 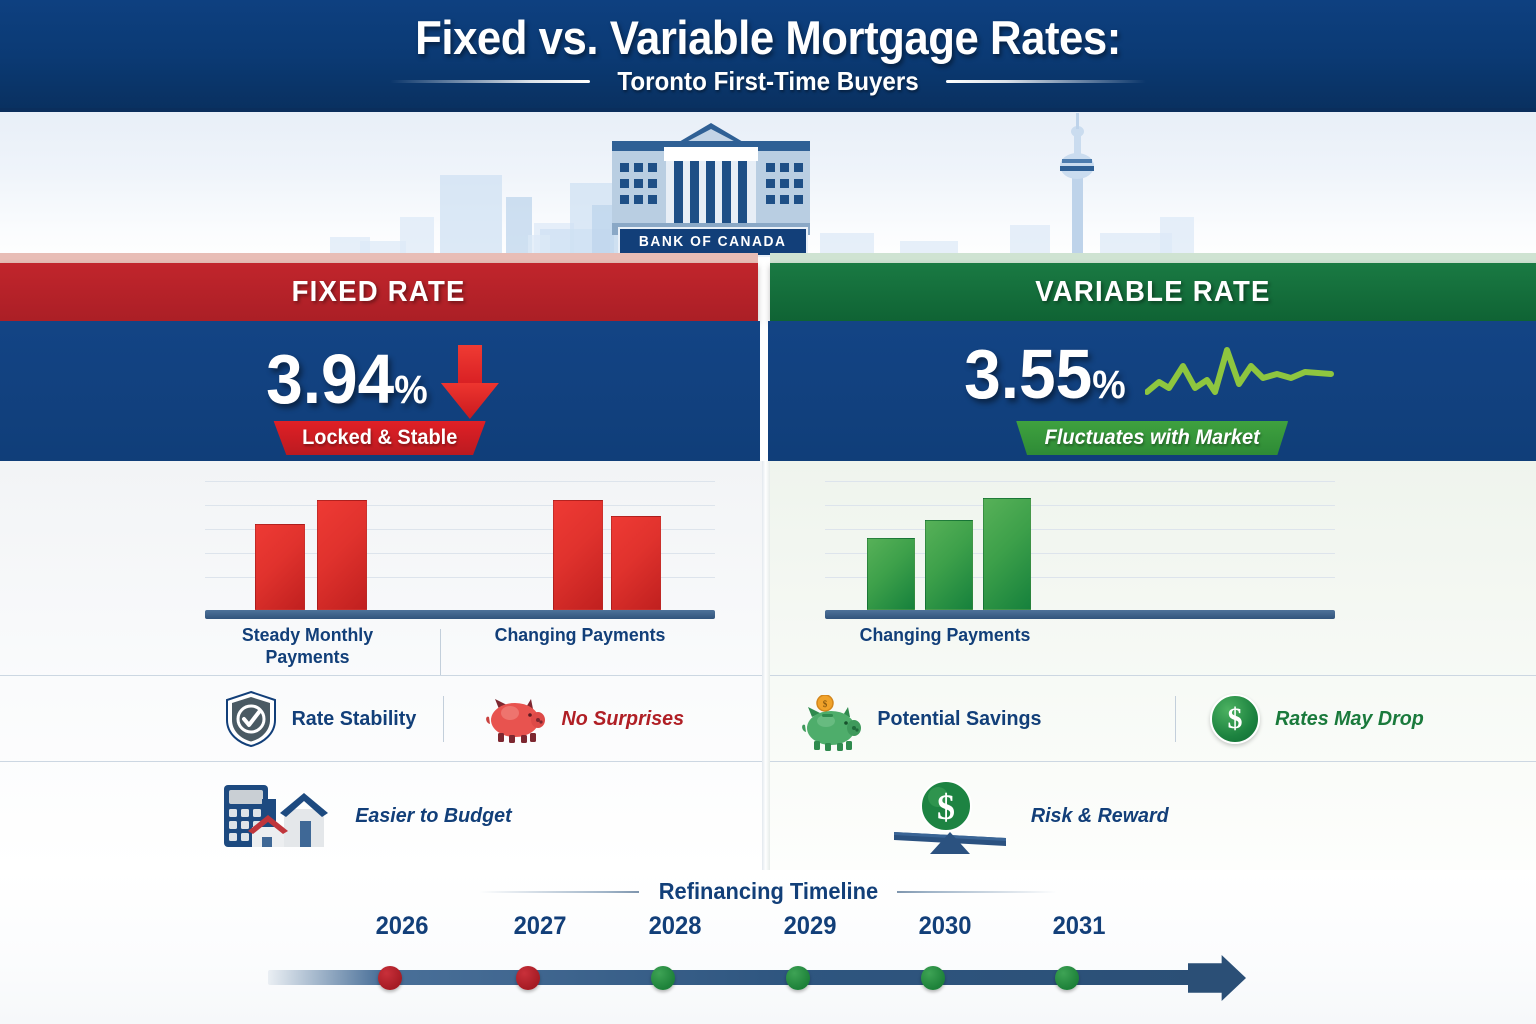 I want to click on bank-label: BANK OF CANADA, so click(x=713, y=242).